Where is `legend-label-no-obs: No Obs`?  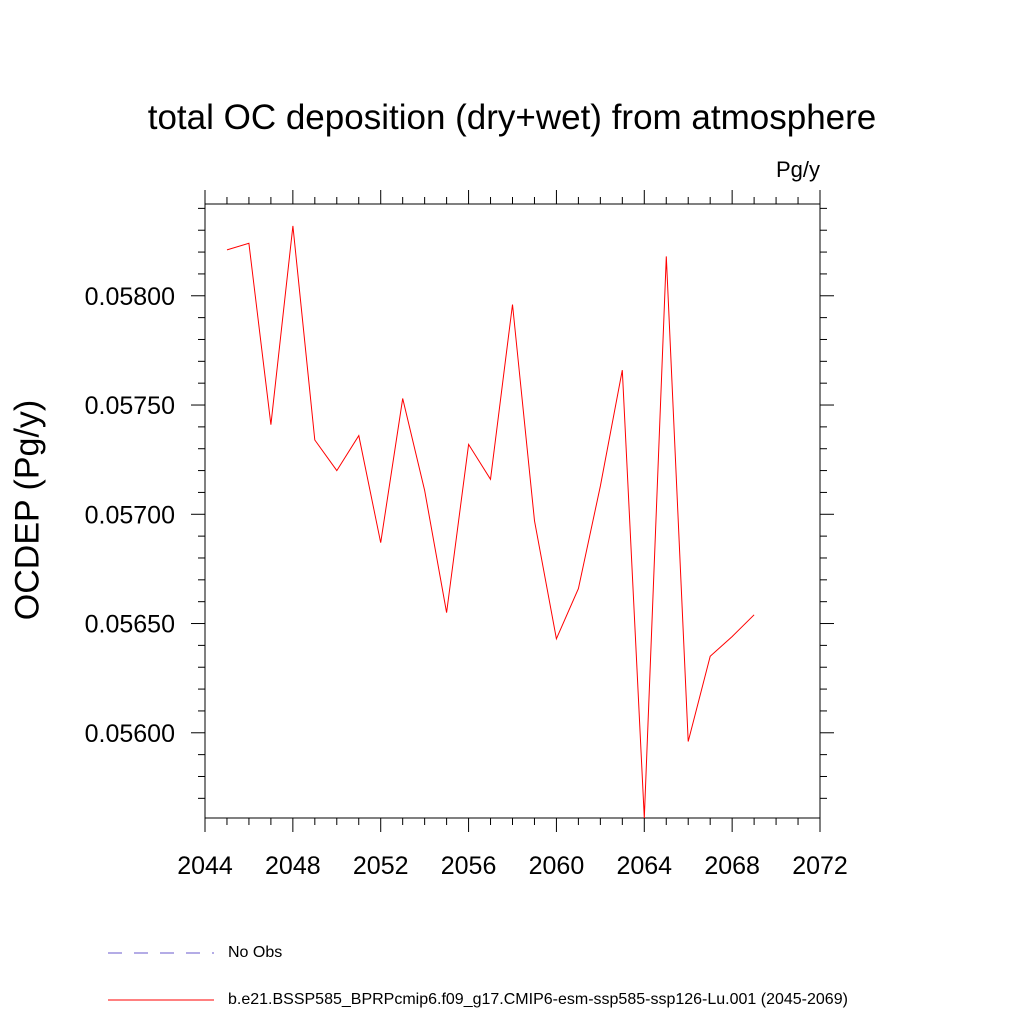
legend-label-no-obs: No Obs is located at coordinates (255, 952).